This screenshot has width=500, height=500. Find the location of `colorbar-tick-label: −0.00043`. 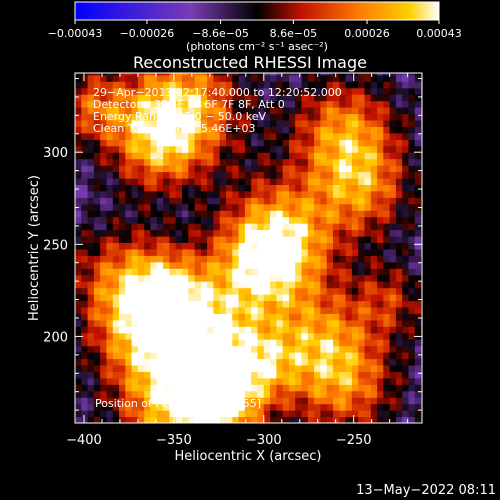

colorbar-tick-label: −0.00043 is located at coordinates (75, 33).